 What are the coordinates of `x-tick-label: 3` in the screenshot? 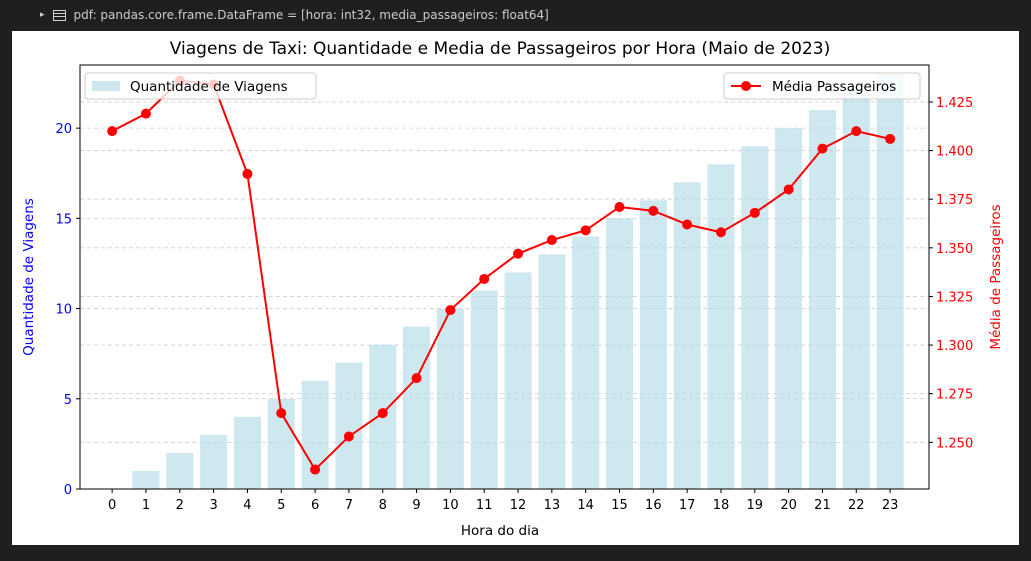 It's located at (213, 505).